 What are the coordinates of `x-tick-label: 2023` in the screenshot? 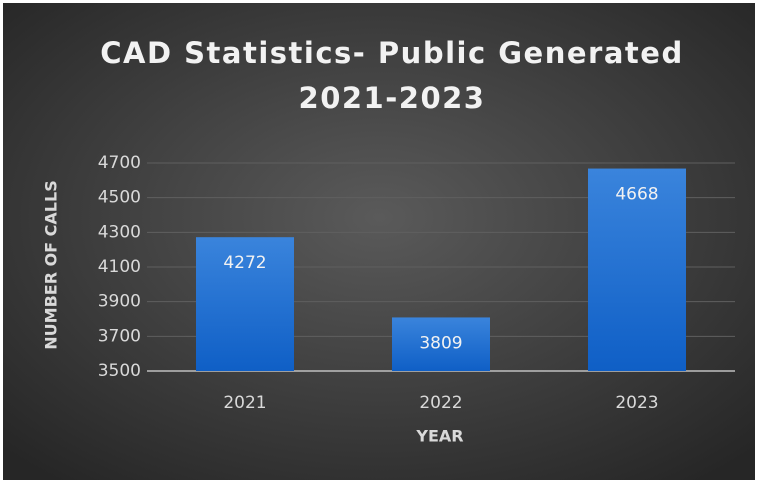 It's located at (636, 403).